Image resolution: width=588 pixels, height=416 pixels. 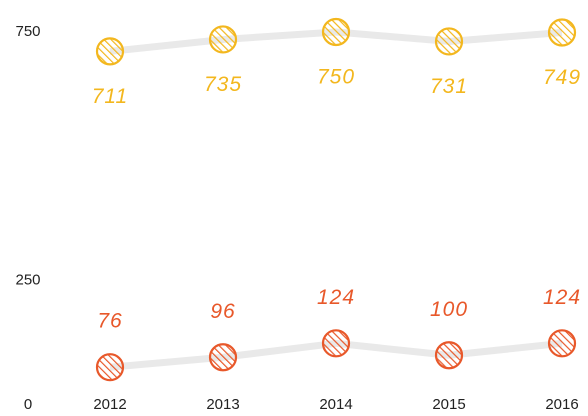 I want to click on data-label: 750, so click(x=336, y=77).